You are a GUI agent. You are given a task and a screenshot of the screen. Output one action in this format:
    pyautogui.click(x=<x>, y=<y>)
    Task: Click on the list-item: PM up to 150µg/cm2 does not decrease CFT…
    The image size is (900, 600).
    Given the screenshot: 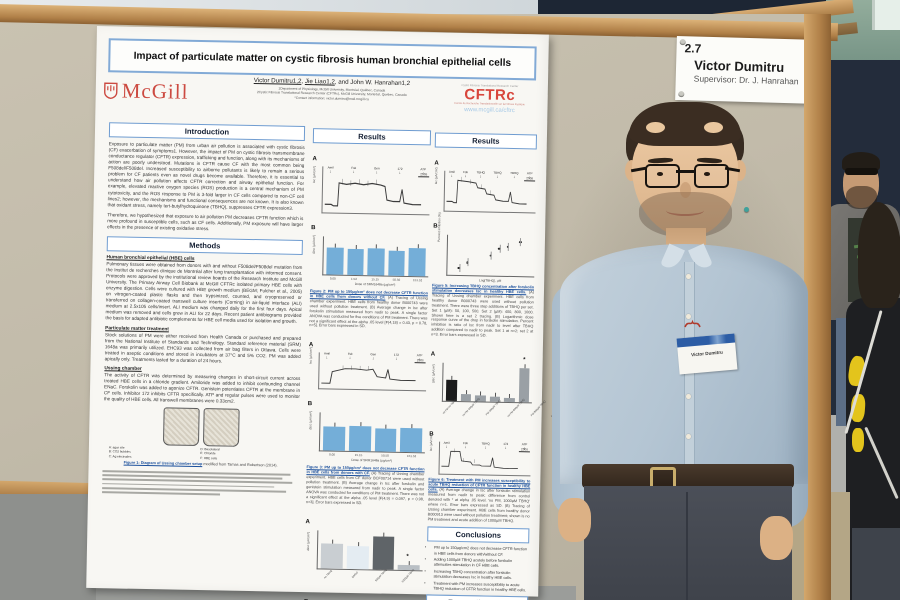 What is the action you would take?
    pyautogui.click(x=481, y=552)
    